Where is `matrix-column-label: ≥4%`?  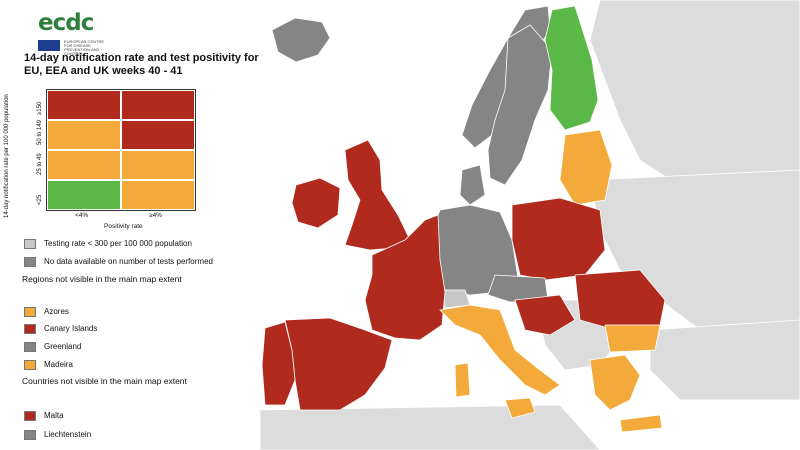
matrix-column-label: ≥4% is located at coordinates (155, 215).